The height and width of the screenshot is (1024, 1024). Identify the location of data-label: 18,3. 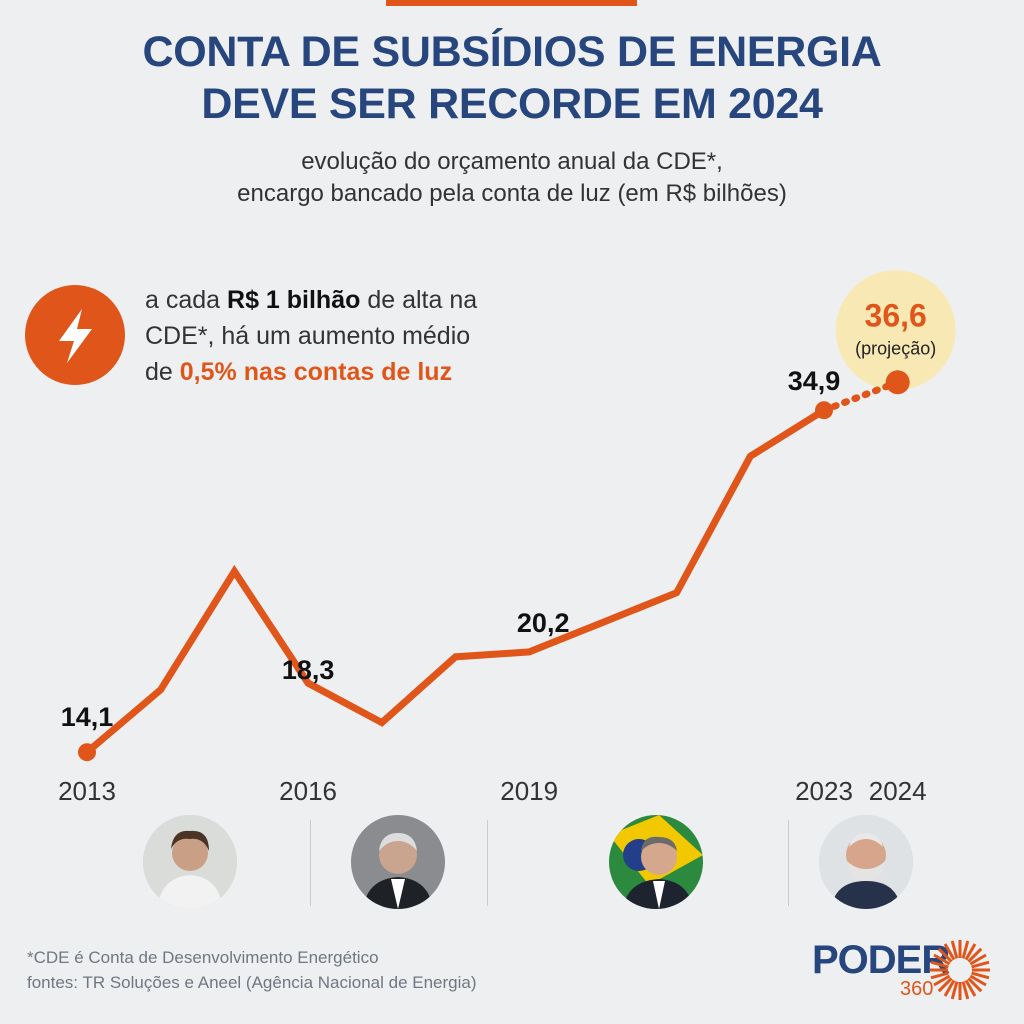
(308, 670).